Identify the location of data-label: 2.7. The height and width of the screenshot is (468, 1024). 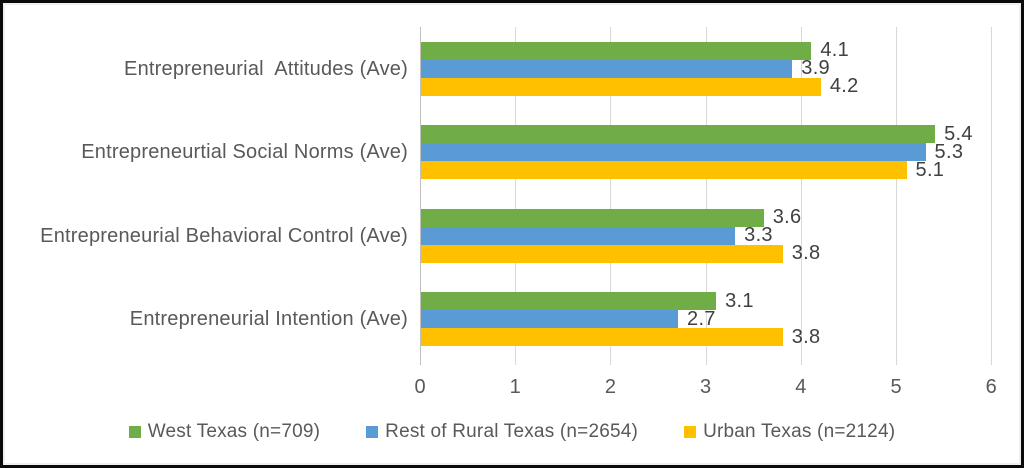
(701, 318).